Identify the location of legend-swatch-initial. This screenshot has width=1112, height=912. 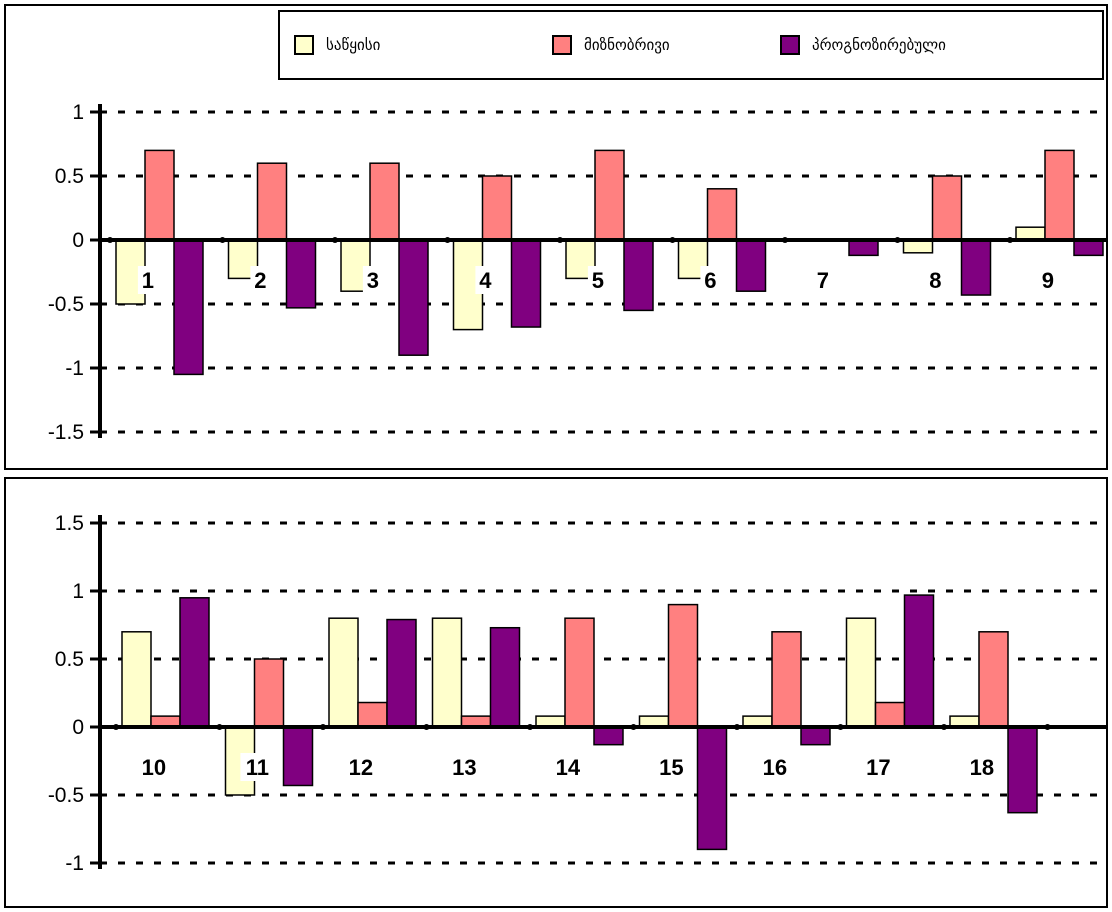
(304, 45).